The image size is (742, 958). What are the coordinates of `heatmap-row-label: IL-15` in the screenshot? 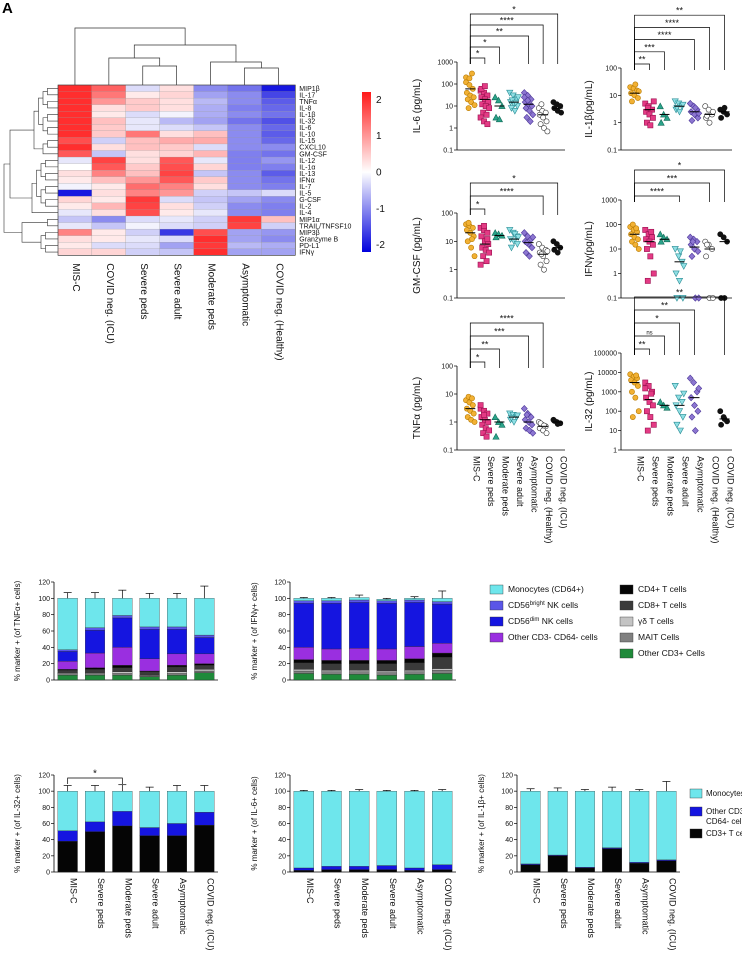 It's located at (307, 141).